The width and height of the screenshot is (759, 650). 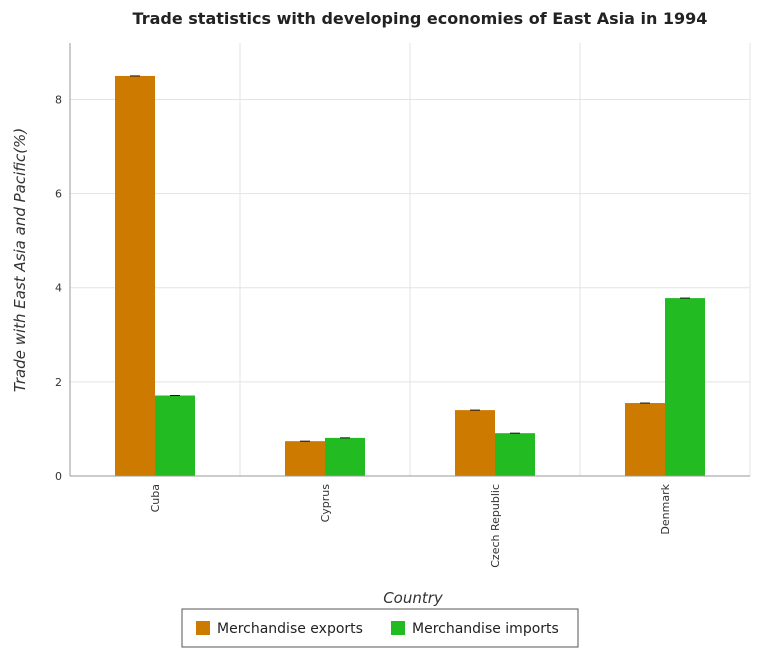 What do you see at coordinates (203, 628) in the screenshot?
I see `legend-swatch-exports` at bounding box center [203, 628].